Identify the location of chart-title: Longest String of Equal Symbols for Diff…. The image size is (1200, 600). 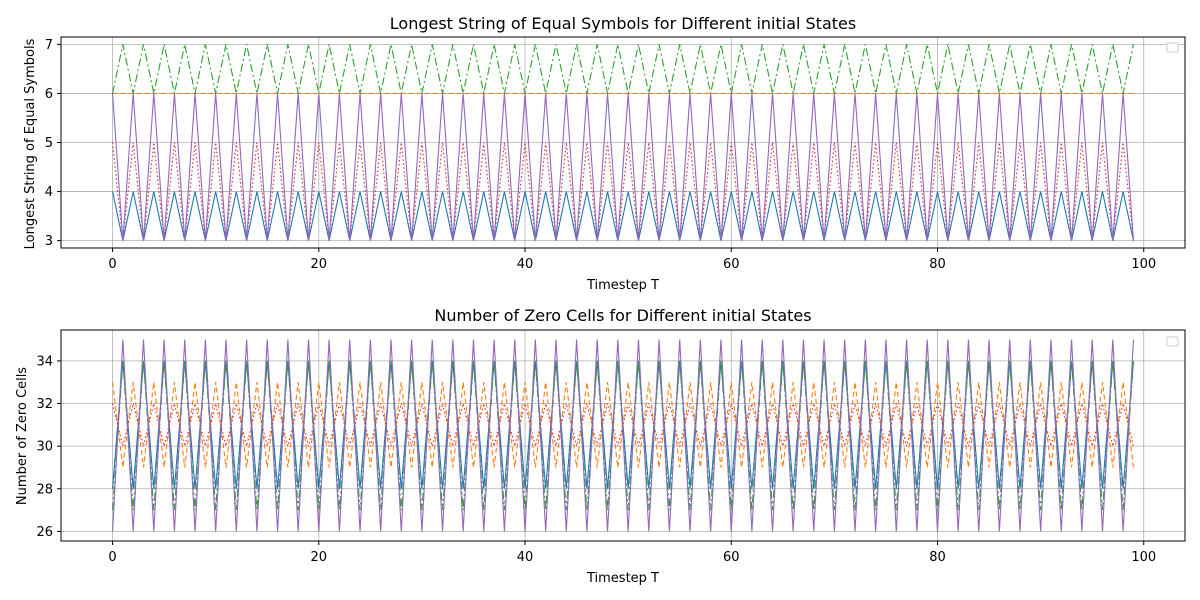
(623, 23).